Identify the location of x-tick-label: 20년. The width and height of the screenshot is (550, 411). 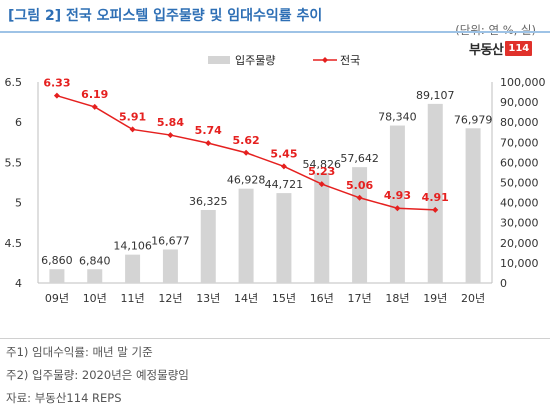
(473, 298).